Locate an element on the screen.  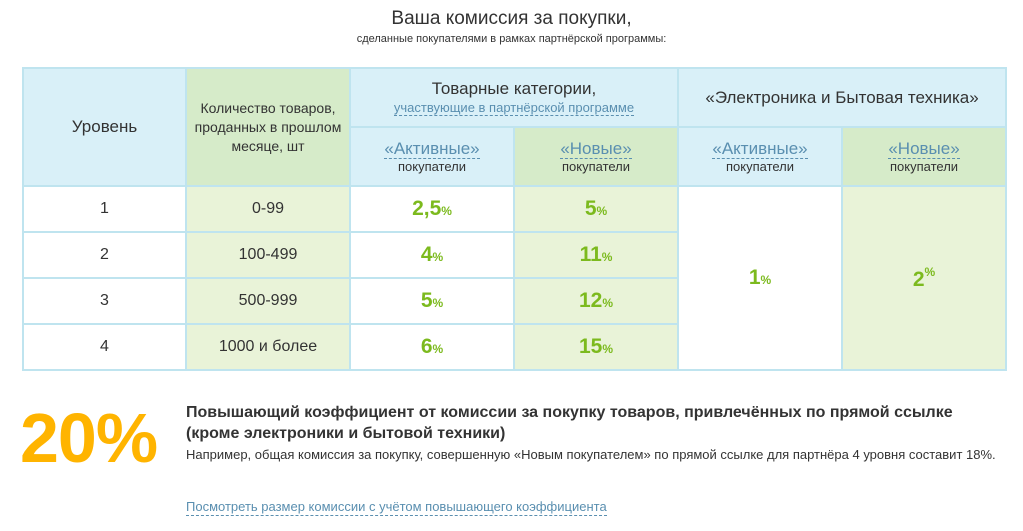
header-active-buyers: «Активные» покупатели is located at coordinates (432, 156).